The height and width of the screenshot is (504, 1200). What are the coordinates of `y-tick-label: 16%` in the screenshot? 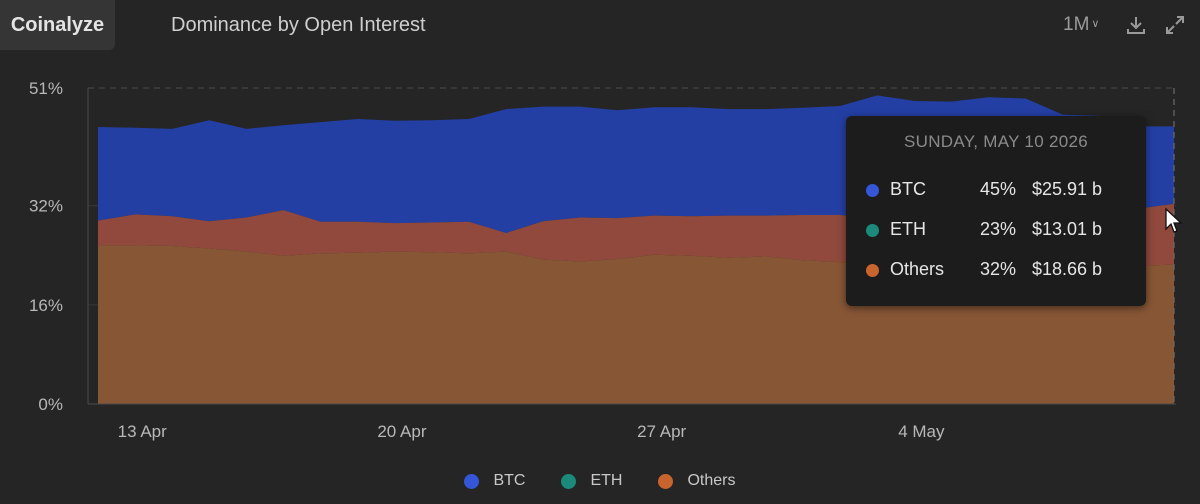 It's located at (46, 305).